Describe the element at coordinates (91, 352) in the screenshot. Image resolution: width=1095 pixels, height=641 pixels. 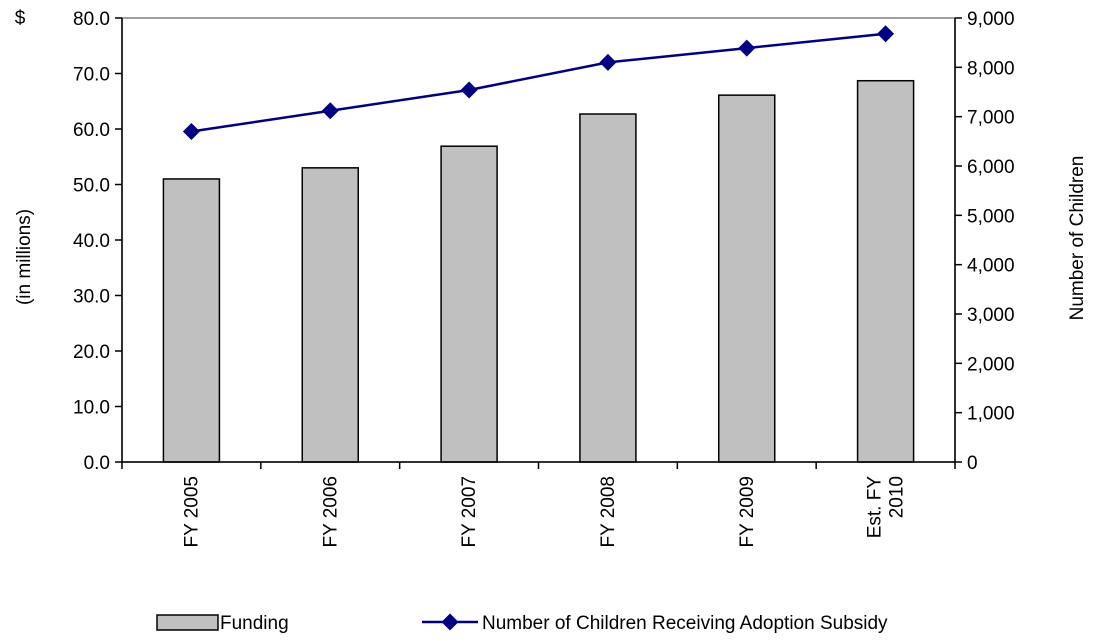
I see `left-tick-label: 20.0` at that location.